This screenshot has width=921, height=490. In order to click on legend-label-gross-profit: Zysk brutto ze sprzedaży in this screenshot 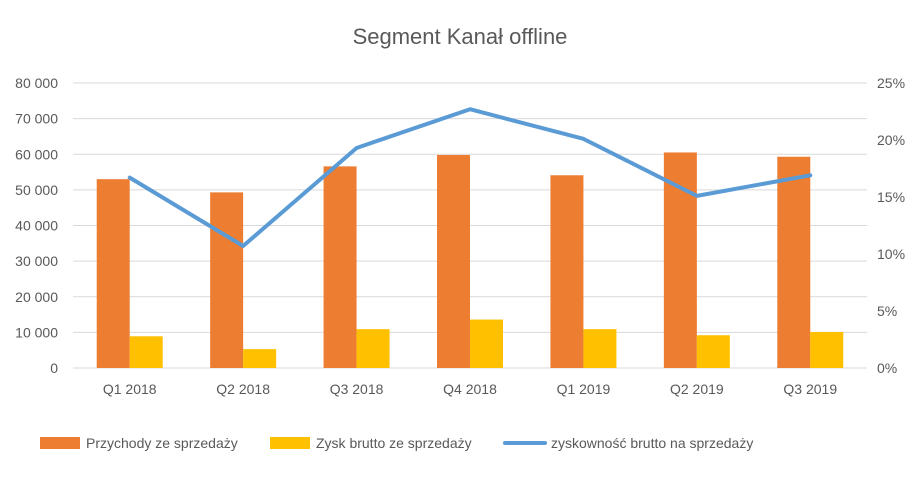, I will do `click(394, 443)`.